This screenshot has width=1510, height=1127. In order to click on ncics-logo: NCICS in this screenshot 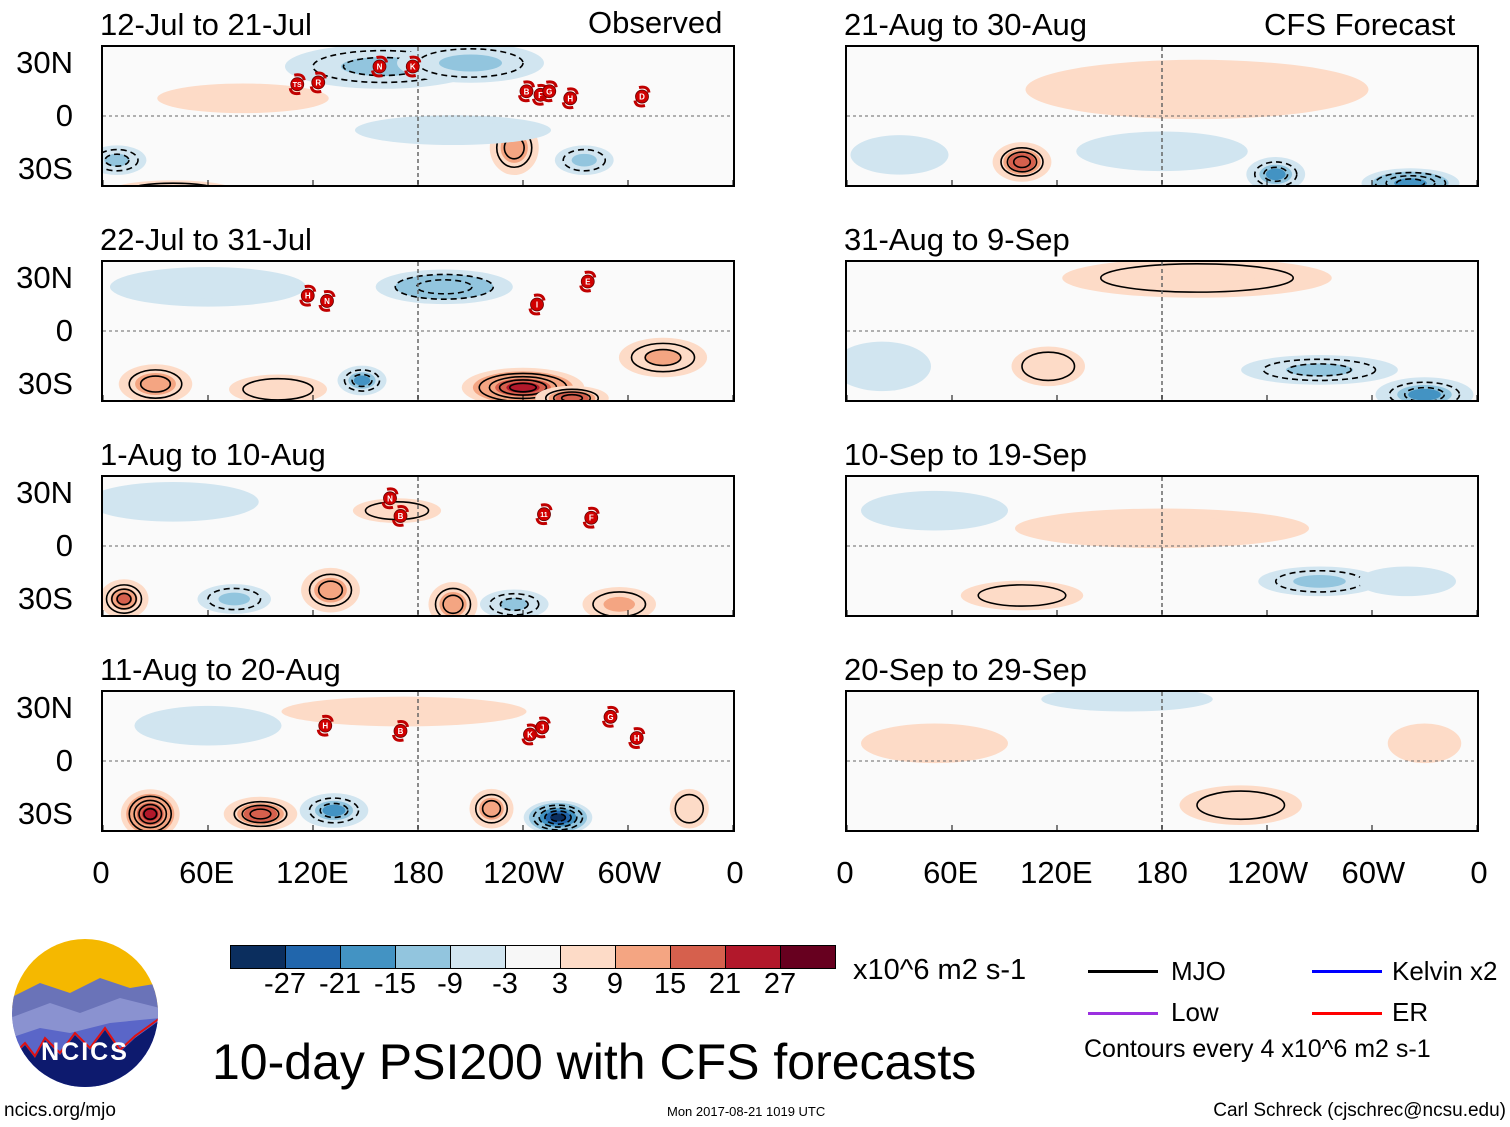, I will do `click(85, 1015)`.